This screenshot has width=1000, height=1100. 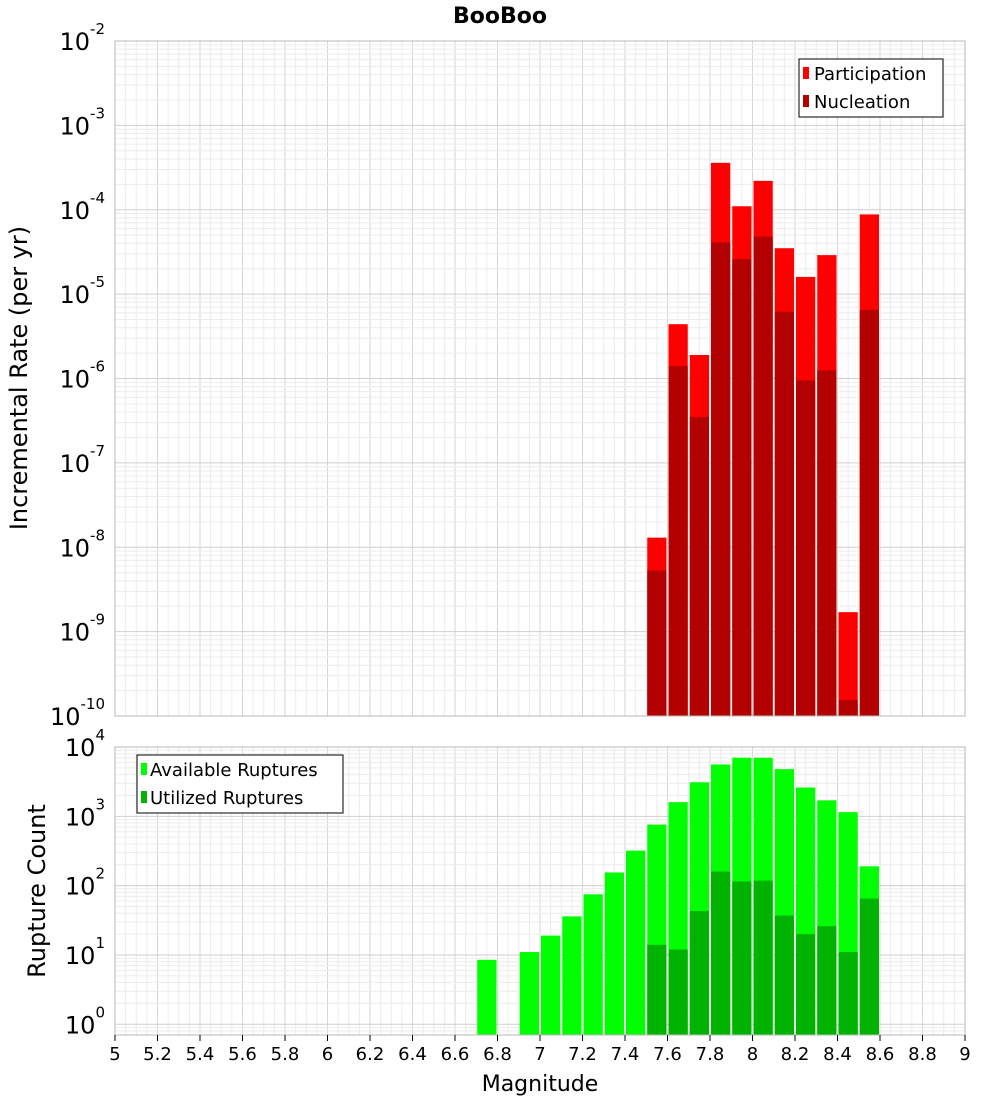 What do you see at coordinates (582, 1054) in the screenshot?
I see `x-tick-label: 7.2` at bounding box center [582, 1054].